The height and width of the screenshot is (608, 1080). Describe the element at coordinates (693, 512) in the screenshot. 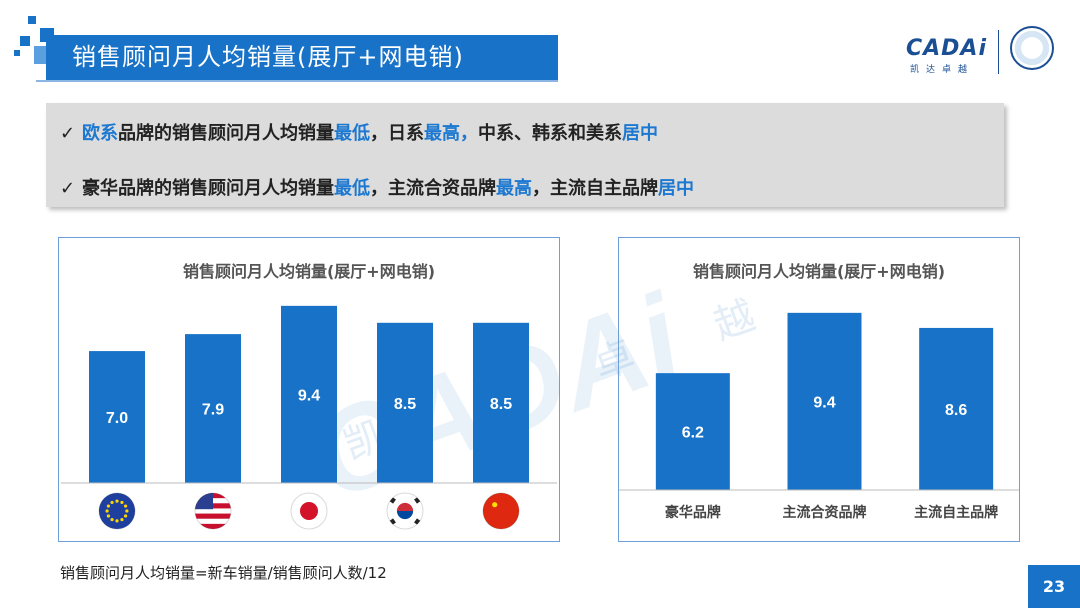

I see `category-label: 豪华品牌` at that location.